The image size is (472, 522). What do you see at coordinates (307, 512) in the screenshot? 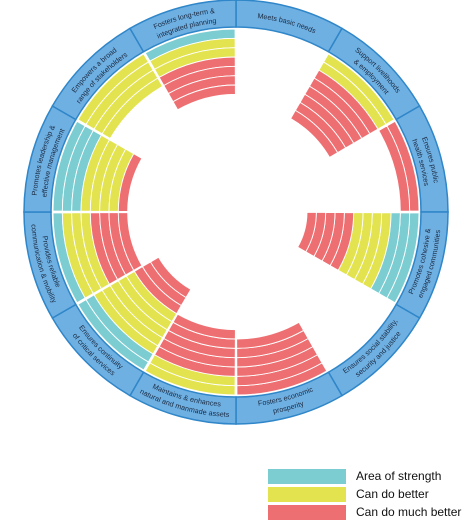
I see `legend-swatch-much-better` at bounding box center [307, 512].